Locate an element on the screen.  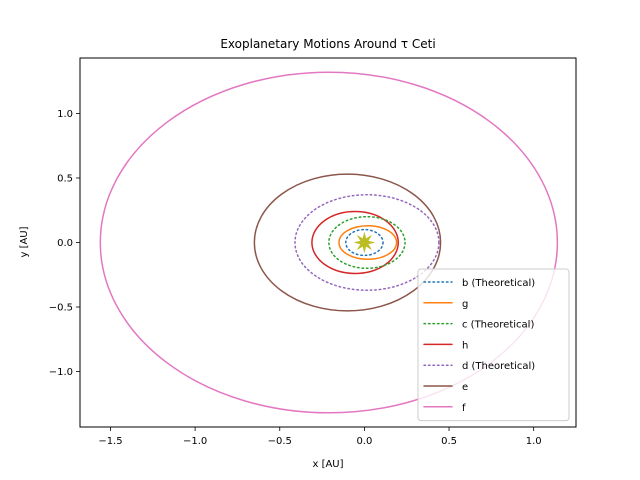
legend-label: f is located at coordinates (464, 408).